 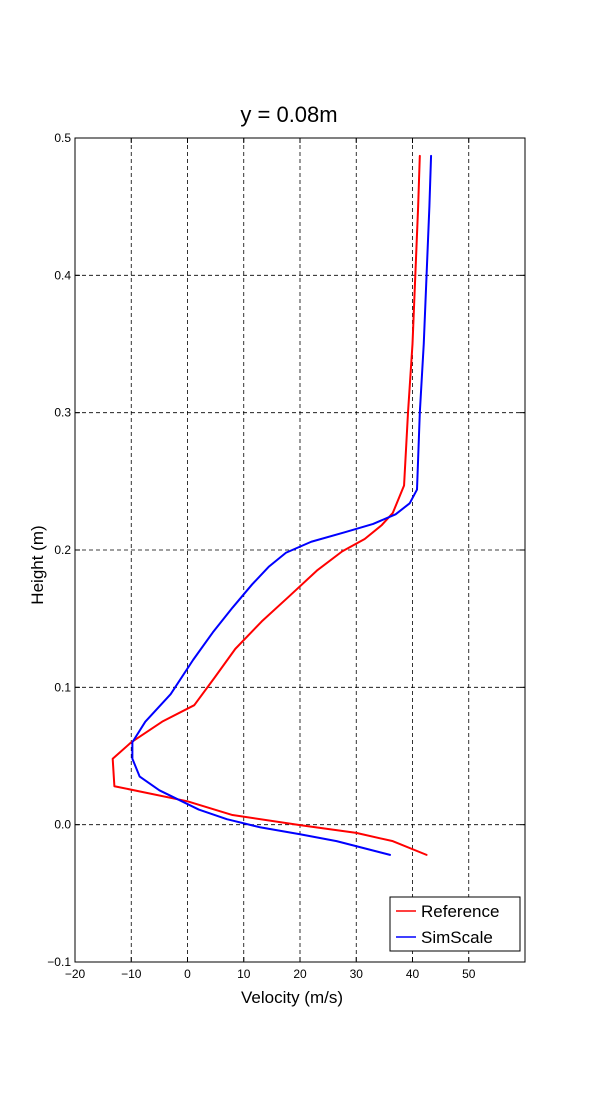 I want to click on x-tick-label: 10, so click(x=244, y=974).